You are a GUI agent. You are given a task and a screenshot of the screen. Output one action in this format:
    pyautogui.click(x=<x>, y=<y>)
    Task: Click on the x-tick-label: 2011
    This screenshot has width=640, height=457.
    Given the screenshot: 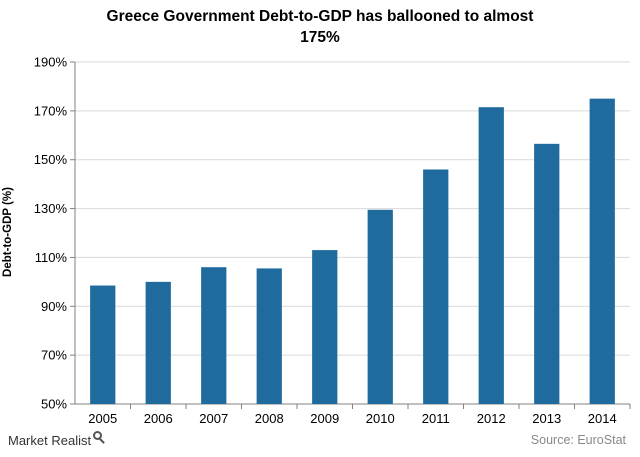 What is the action you would take?
    pyautogui.click(x=436, y=418)
    